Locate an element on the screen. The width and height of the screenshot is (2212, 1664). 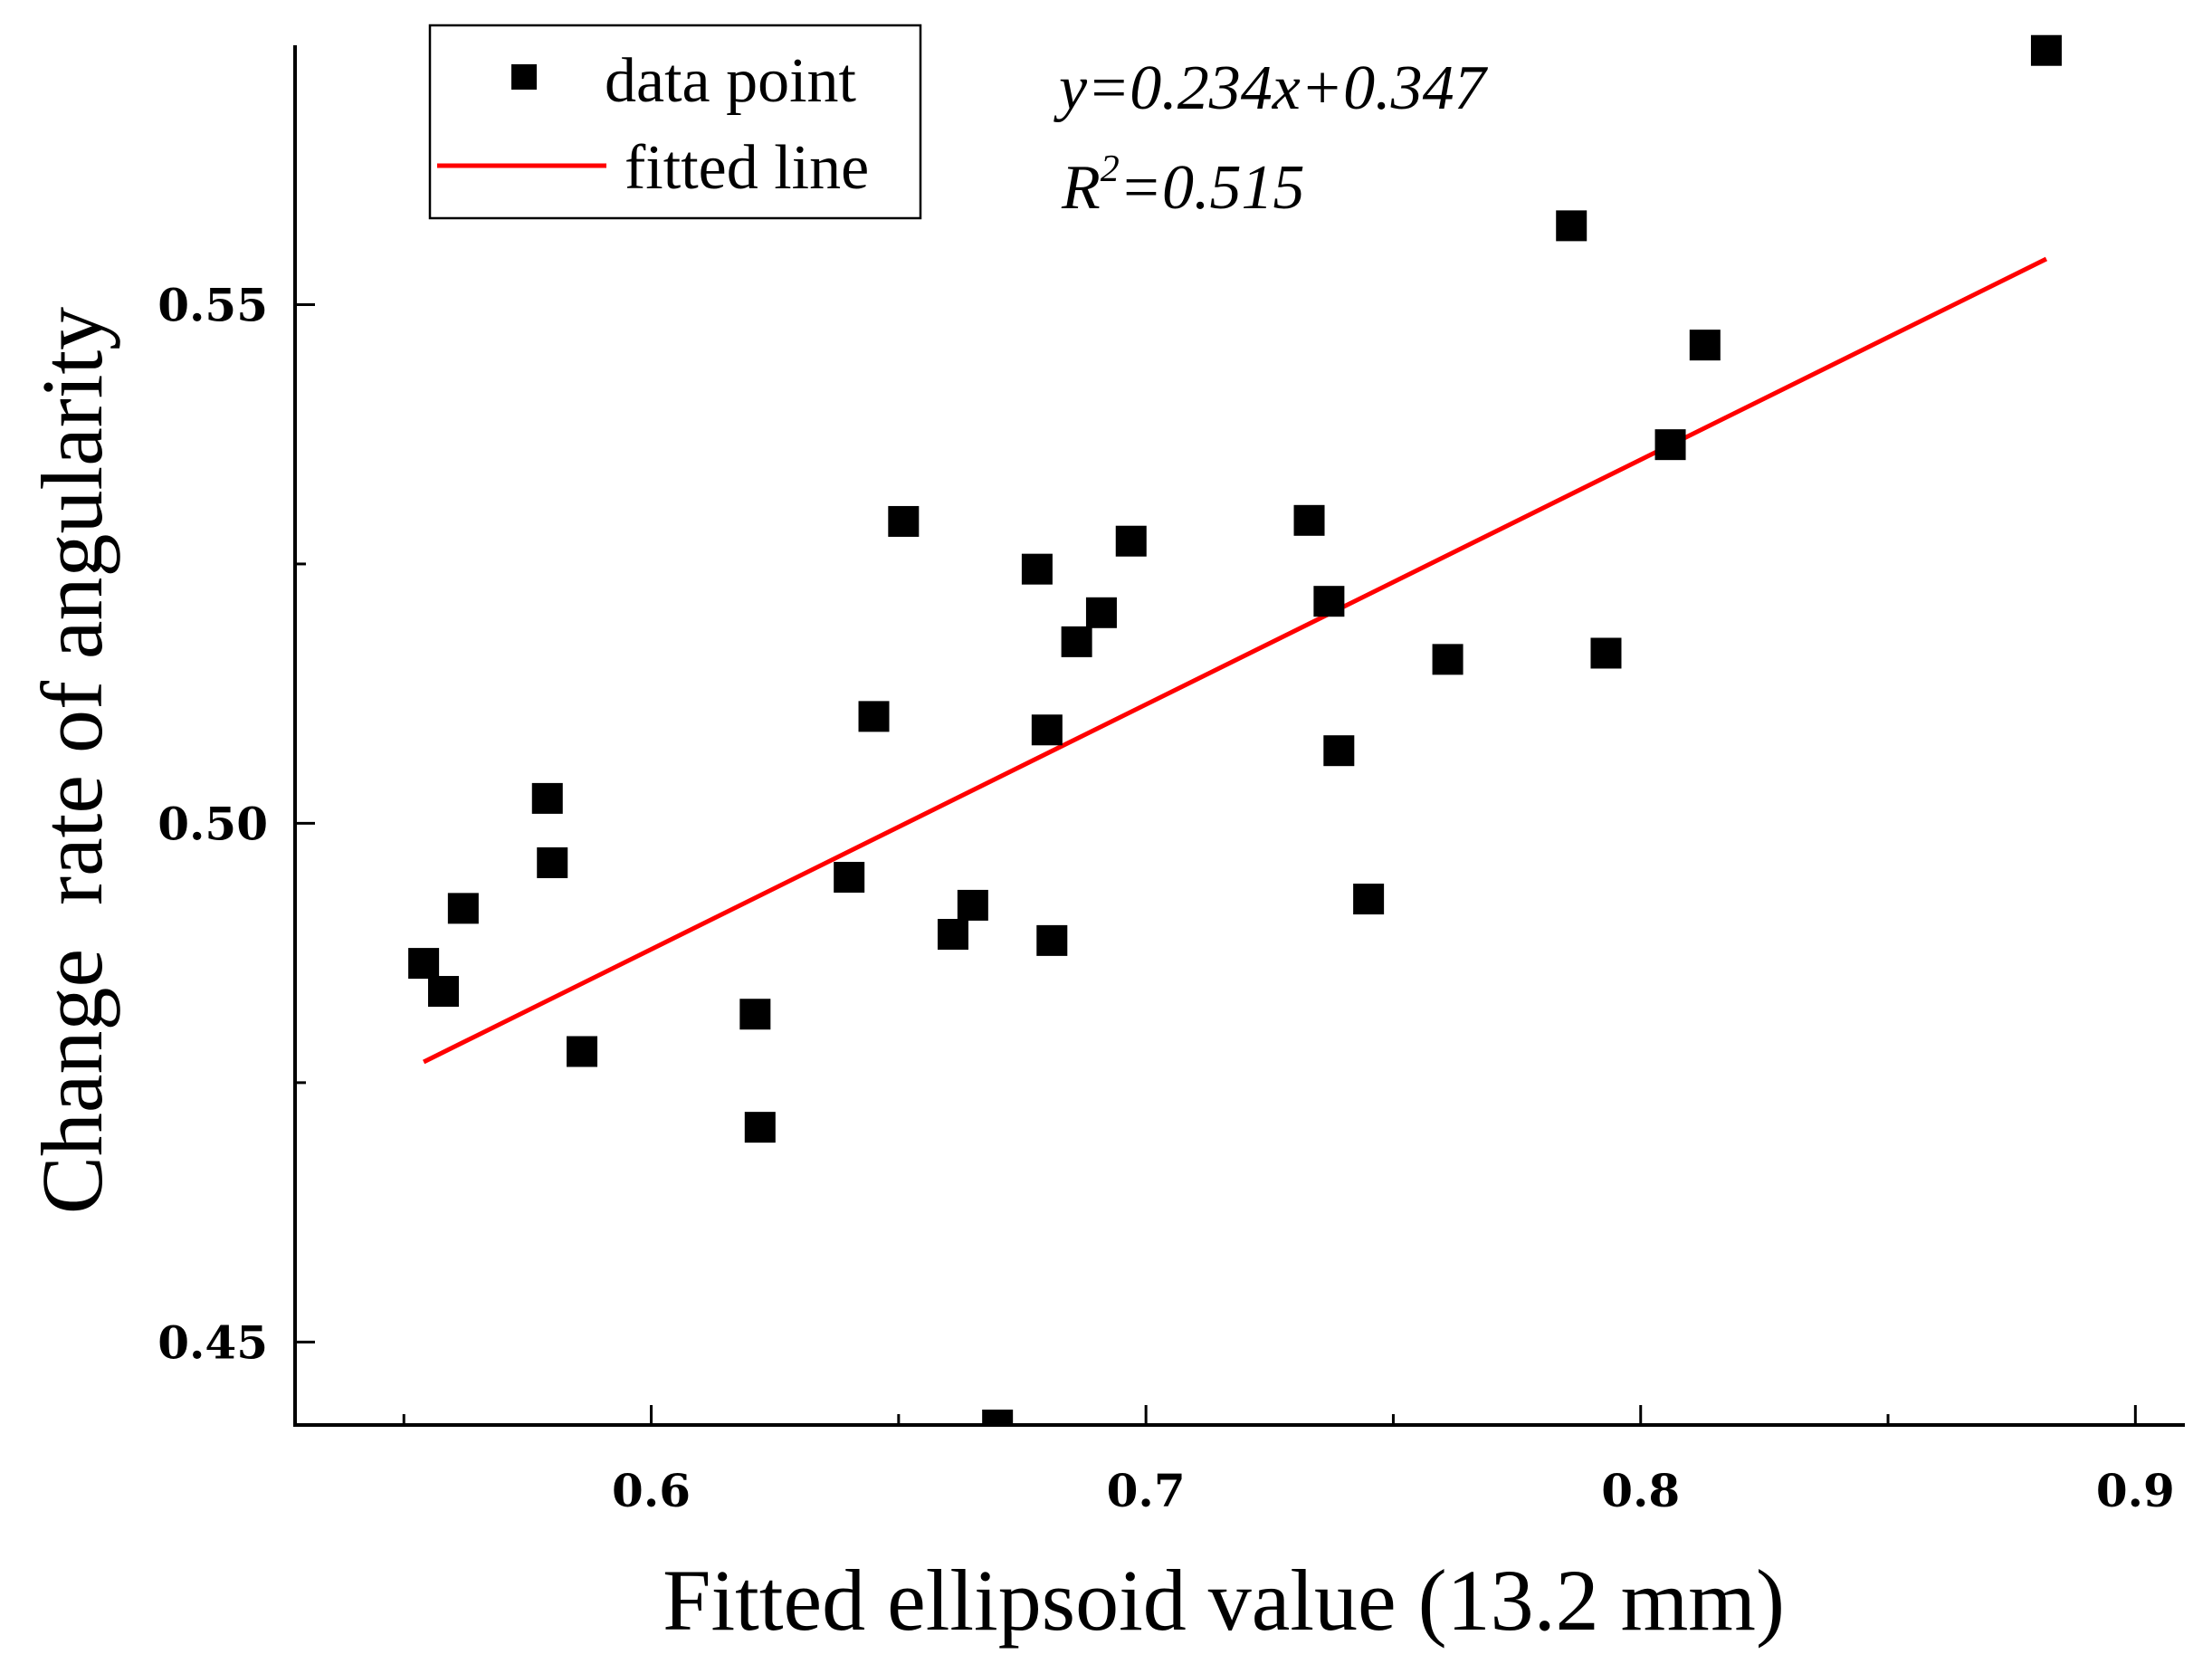
y-tick-label: 0.50 is located at coordinates (212, 823).